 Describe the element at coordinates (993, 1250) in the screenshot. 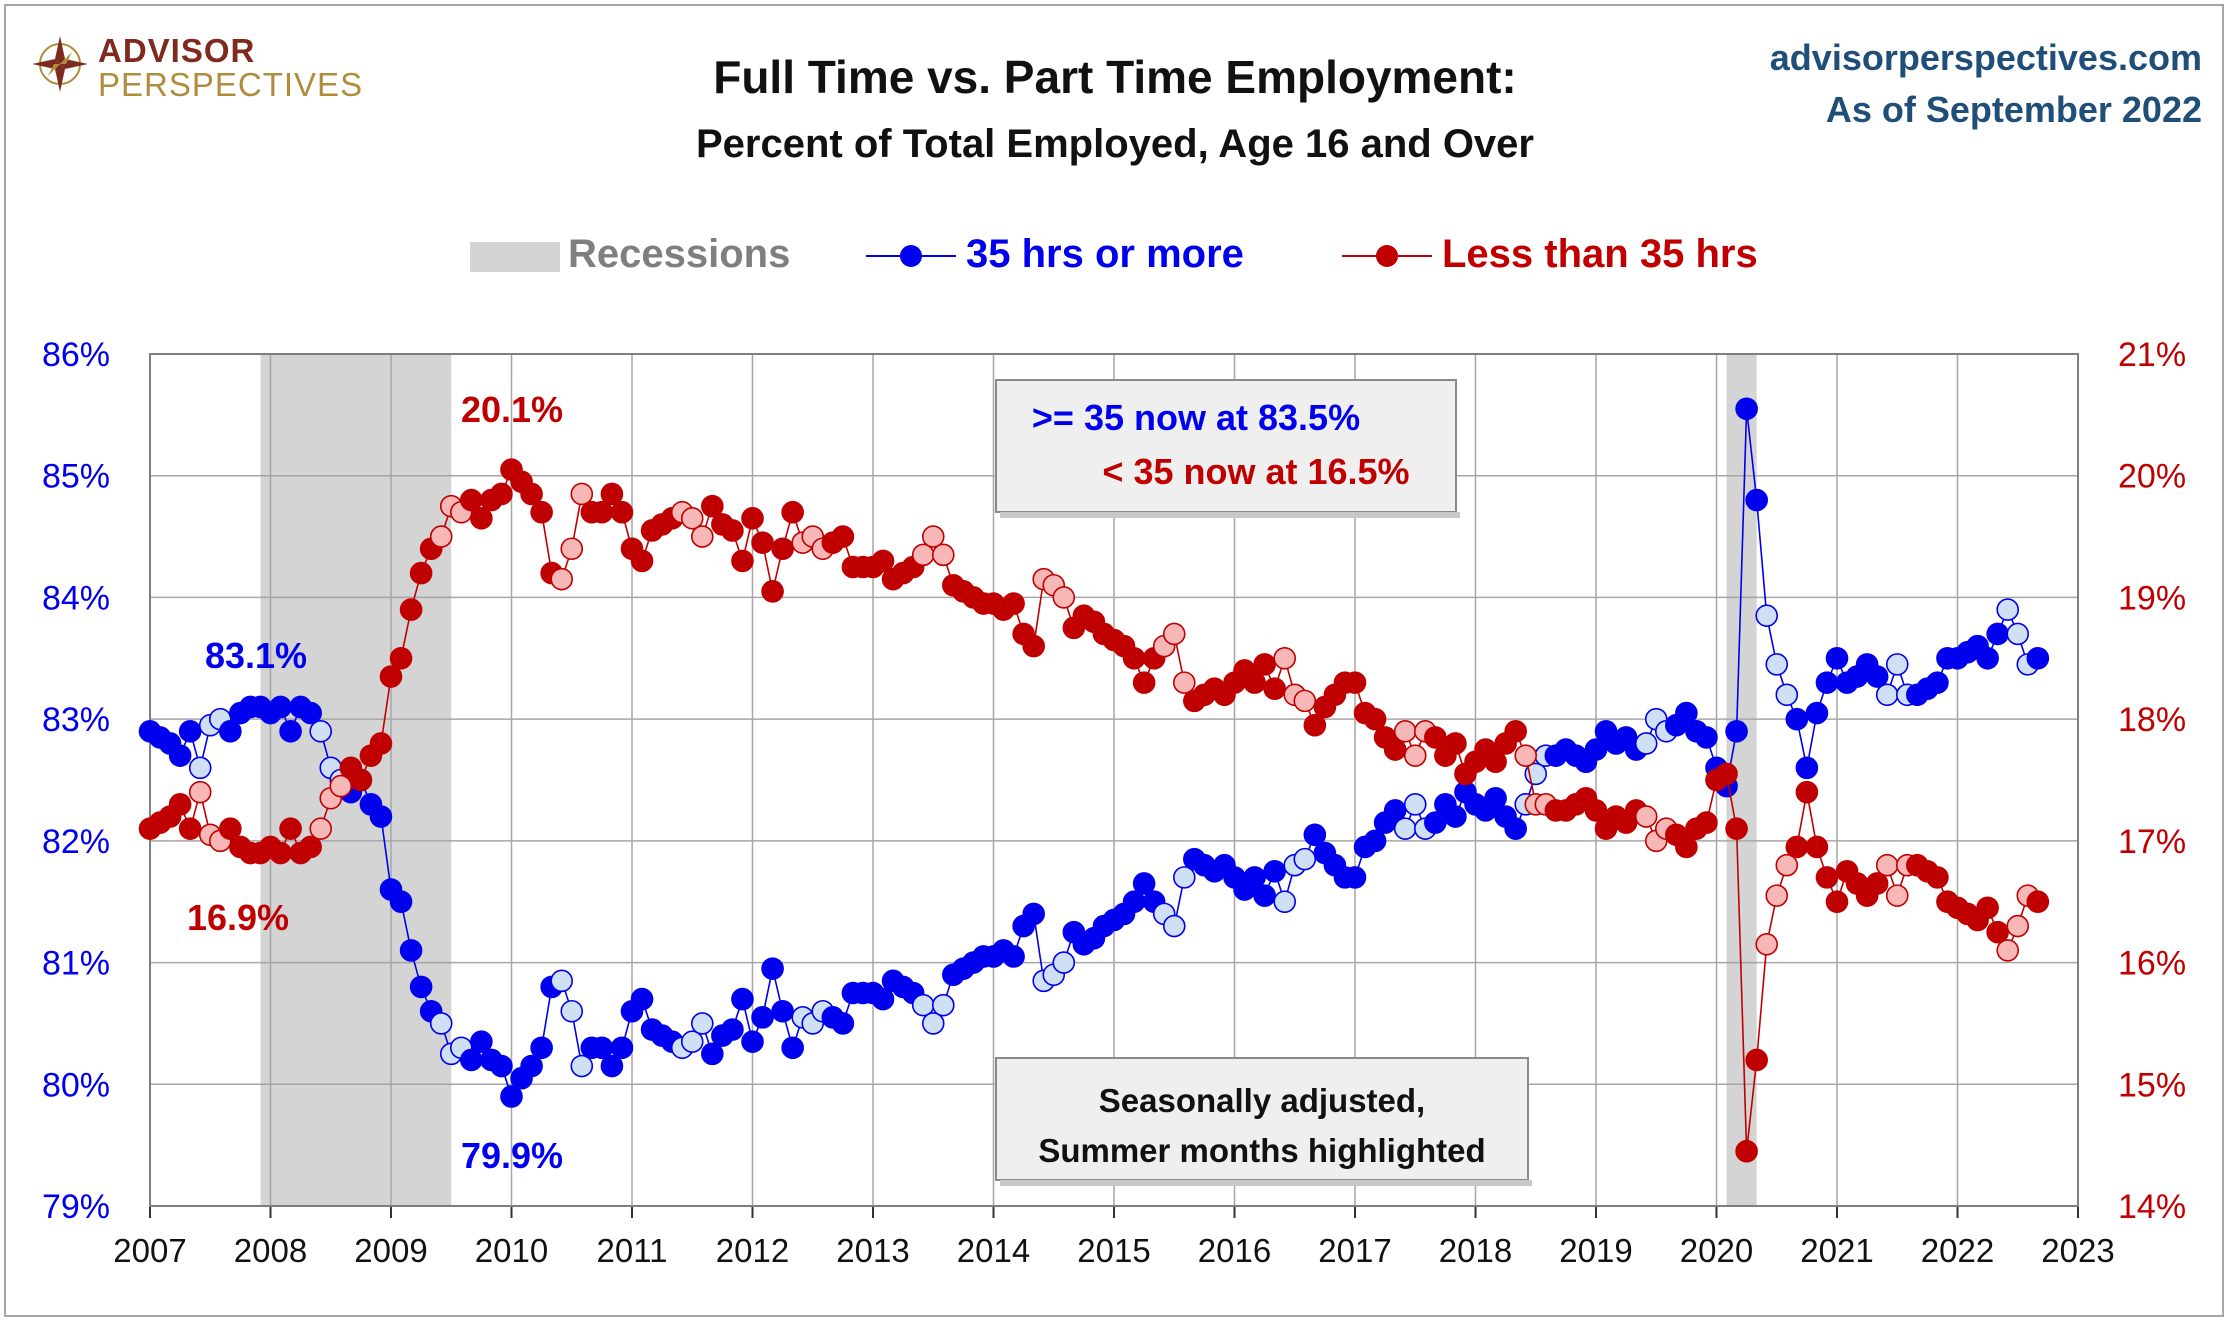

I see `x-tick-label: 2014` at that location.